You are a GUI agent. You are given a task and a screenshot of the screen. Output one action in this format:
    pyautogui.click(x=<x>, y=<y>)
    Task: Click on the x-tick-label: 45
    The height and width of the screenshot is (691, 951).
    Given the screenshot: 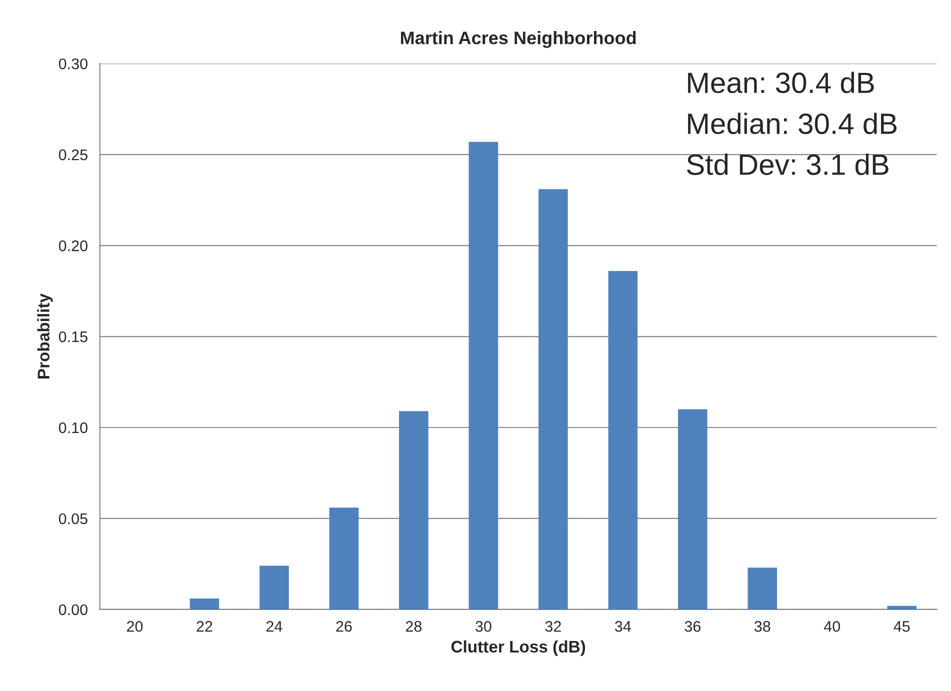 What is the action you would take?
    pyautogui.click(x=902, y=626)
    